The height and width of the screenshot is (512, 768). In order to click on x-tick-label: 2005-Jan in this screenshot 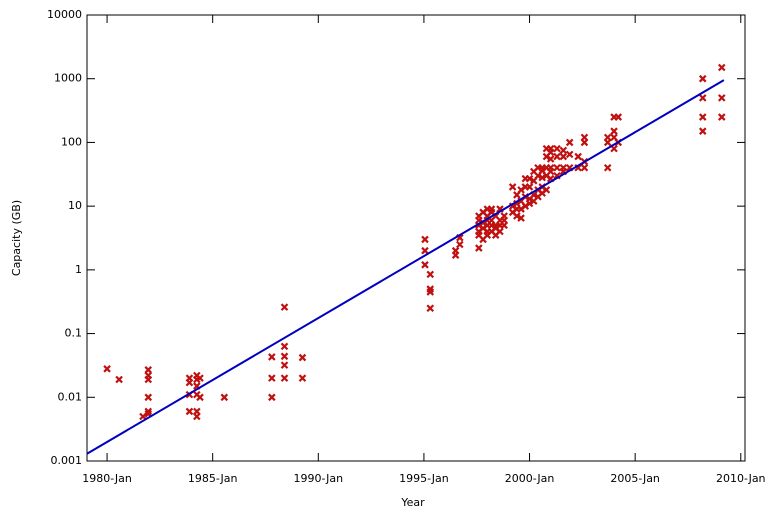, I will do `click(635, 478)`.